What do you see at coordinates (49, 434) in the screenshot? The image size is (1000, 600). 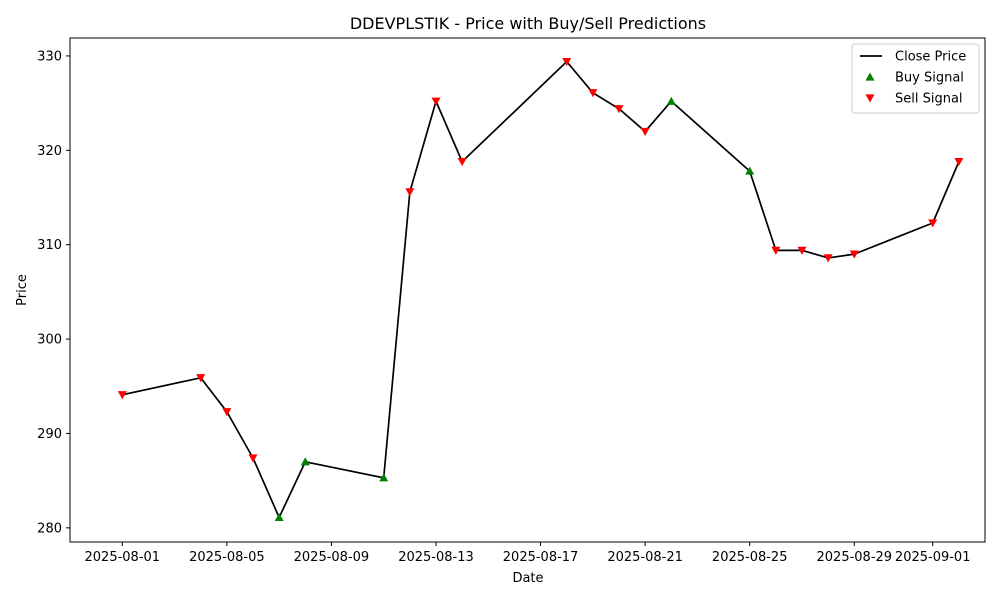 I see `y-tick-label: 290` at bounding box center [49, 434].